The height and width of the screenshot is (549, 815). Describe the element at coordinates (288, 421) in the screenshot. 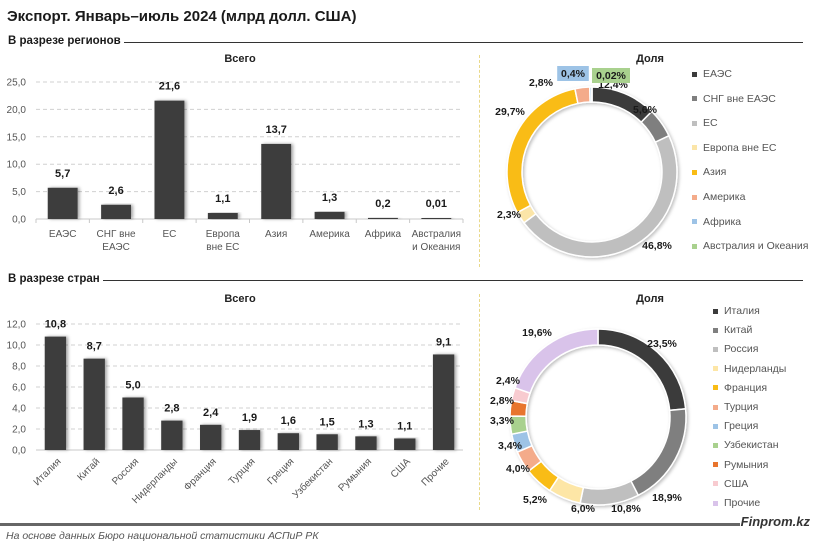

I see `data-label: 1,6` at that location.